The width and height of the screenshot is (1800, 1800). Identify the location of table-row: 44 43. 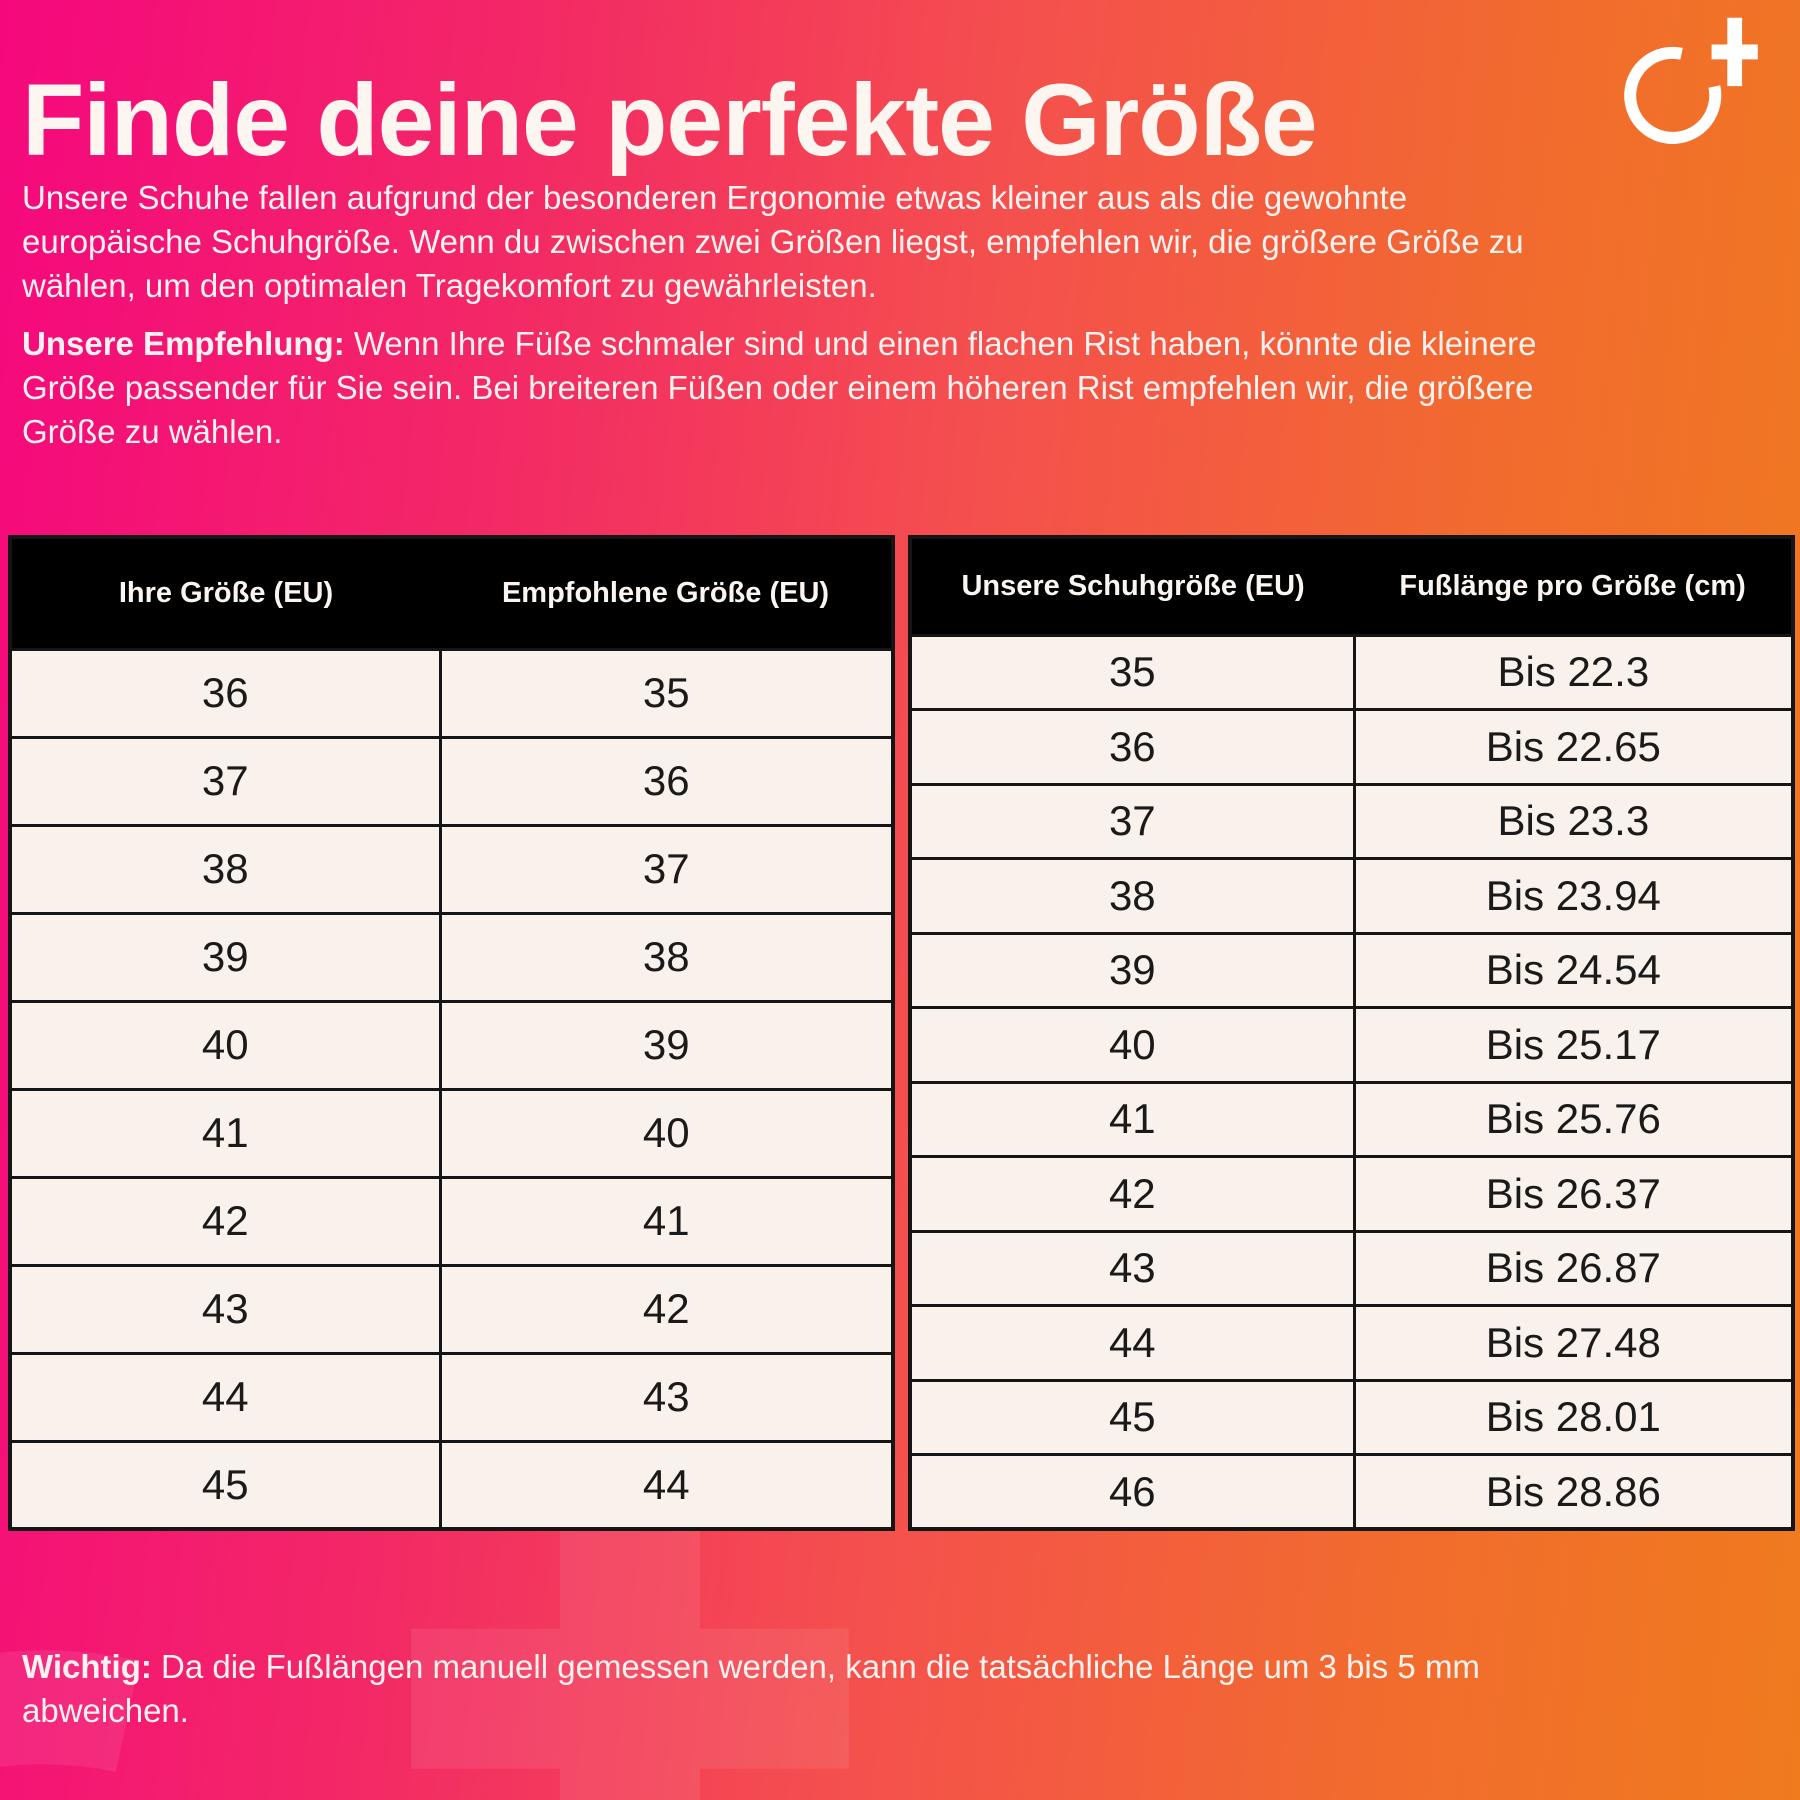
(451, 1397).